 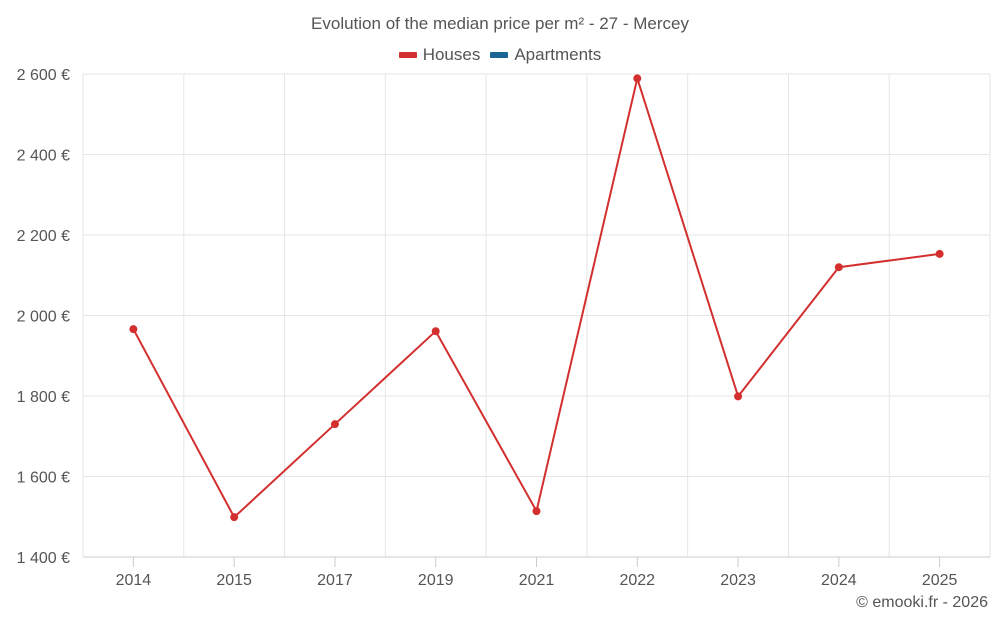 What do you see at coordinates (558, 54) in the screenshot?
I see `legend-label-apartments: Apartments` at bounding box center [558, 54].